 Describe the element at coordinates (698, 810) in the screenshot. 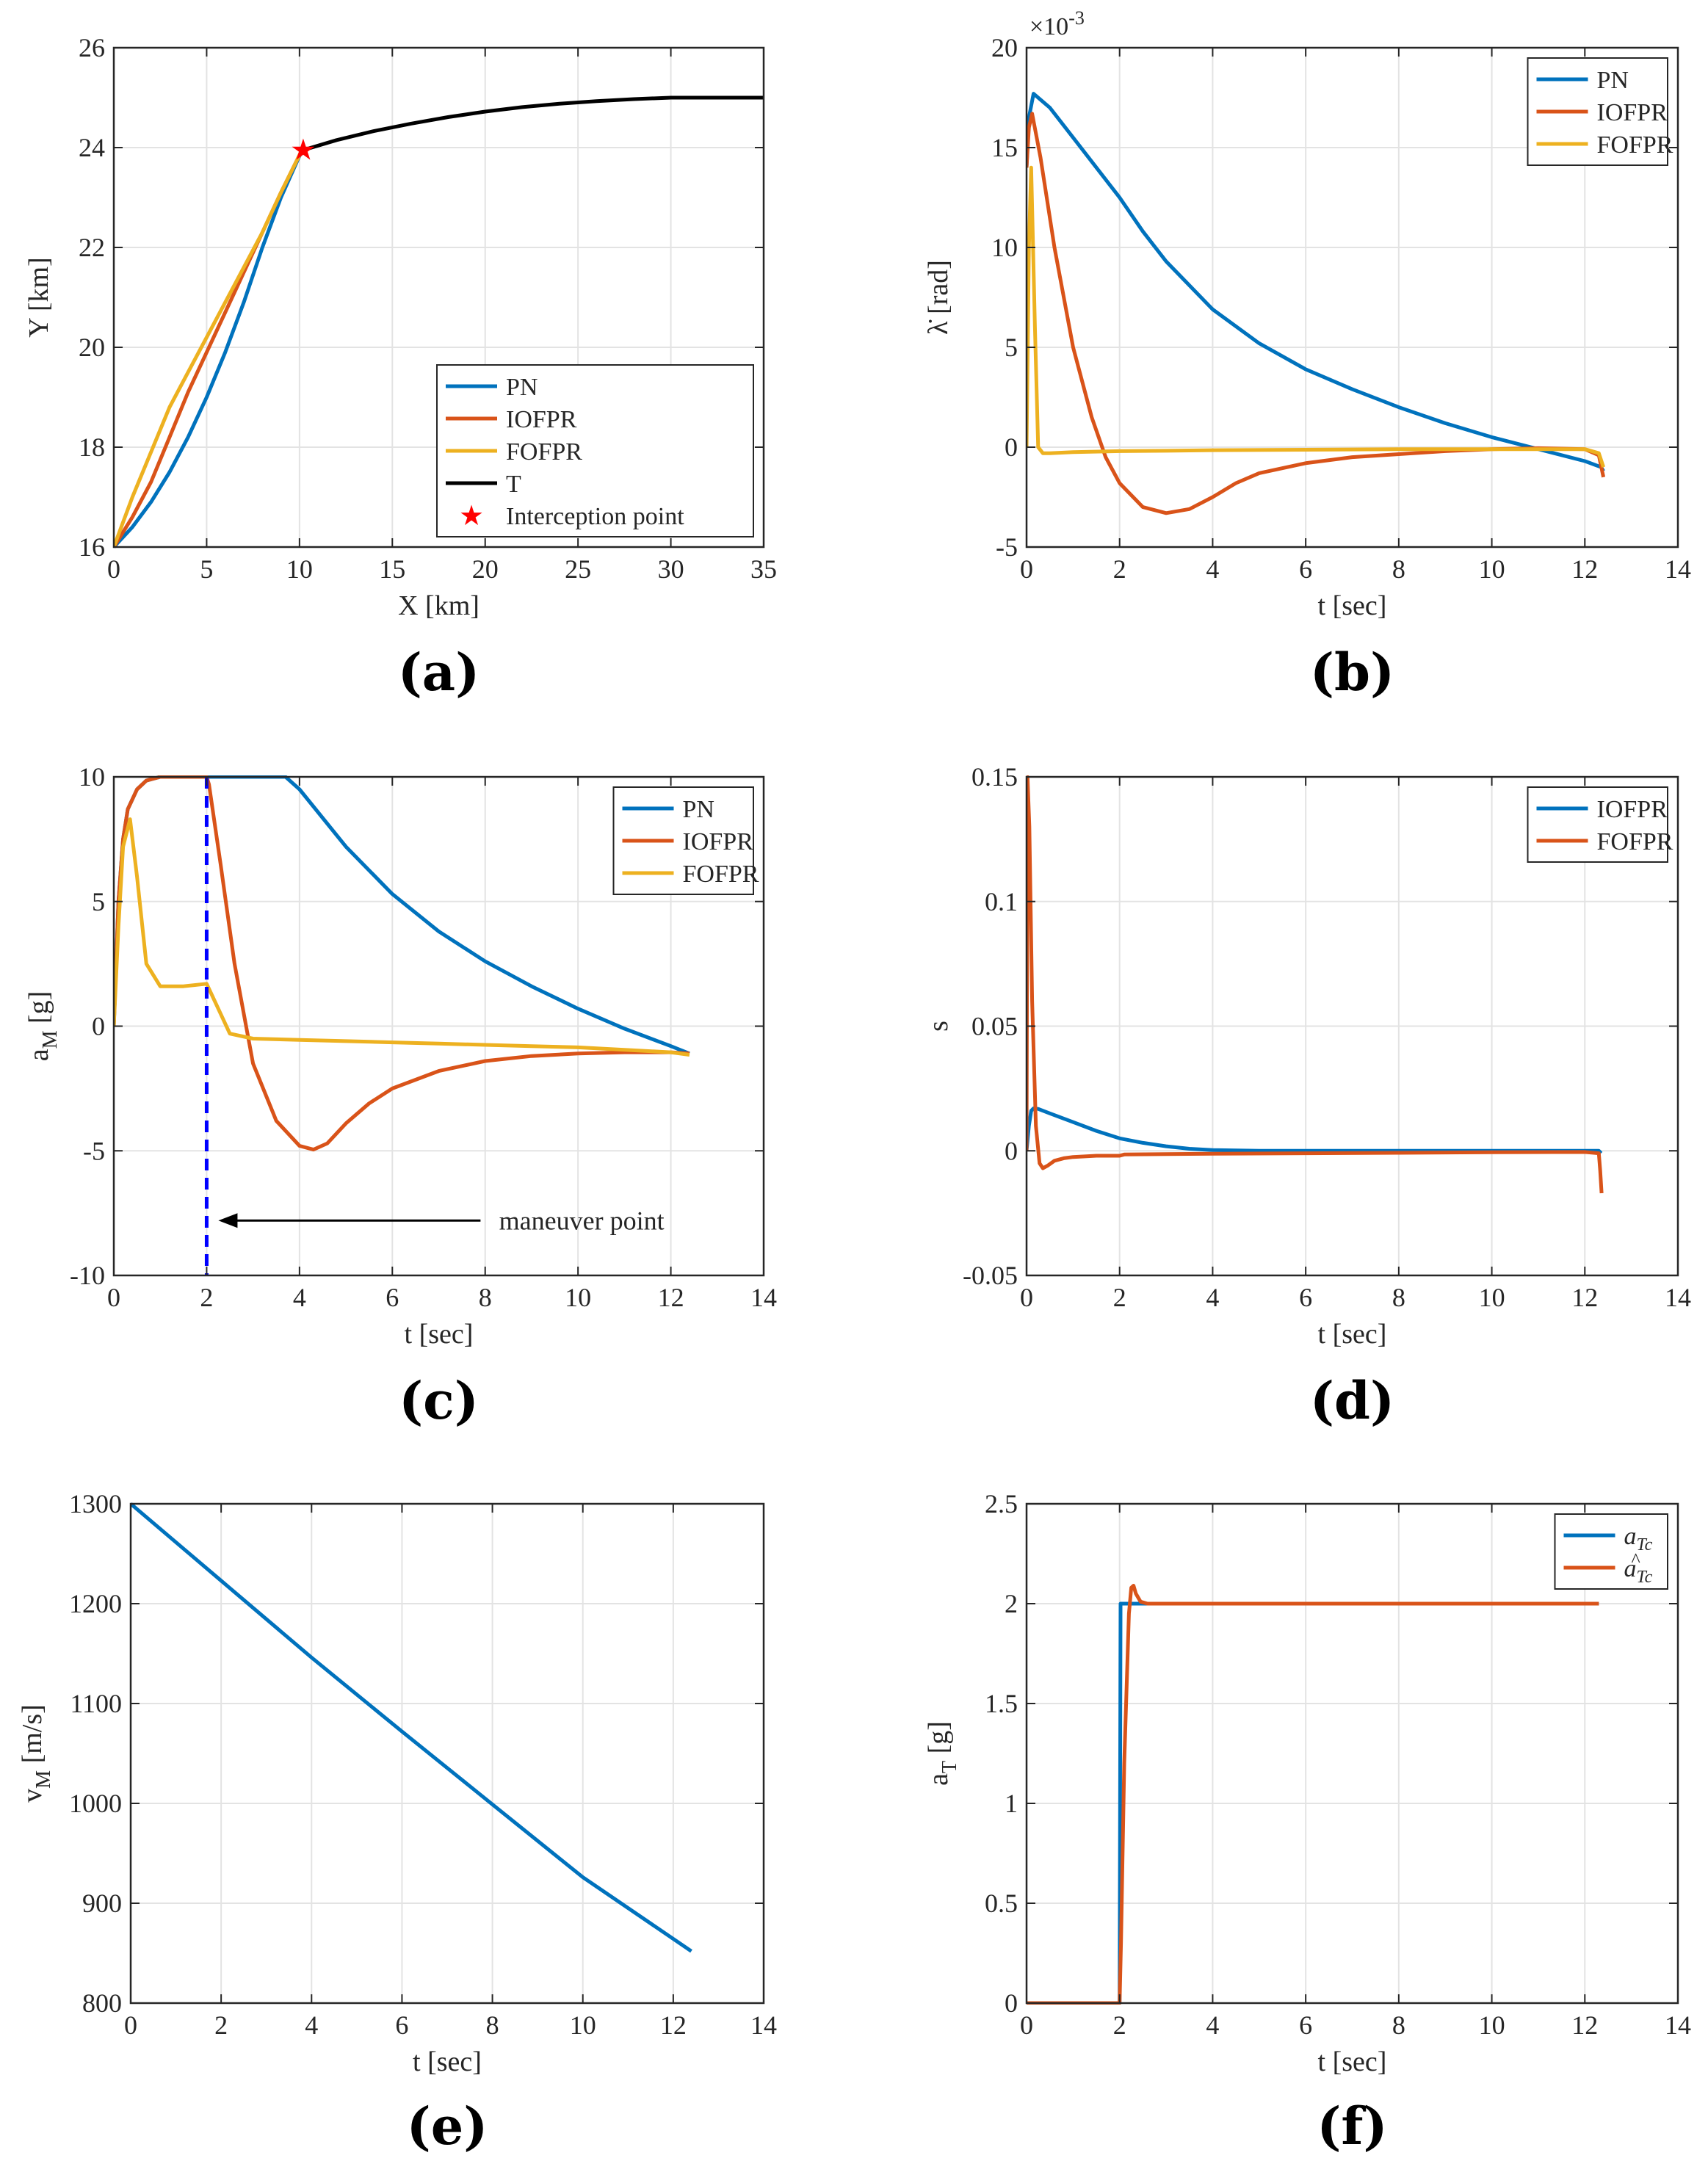

I see `legend-label: PN` at that location.